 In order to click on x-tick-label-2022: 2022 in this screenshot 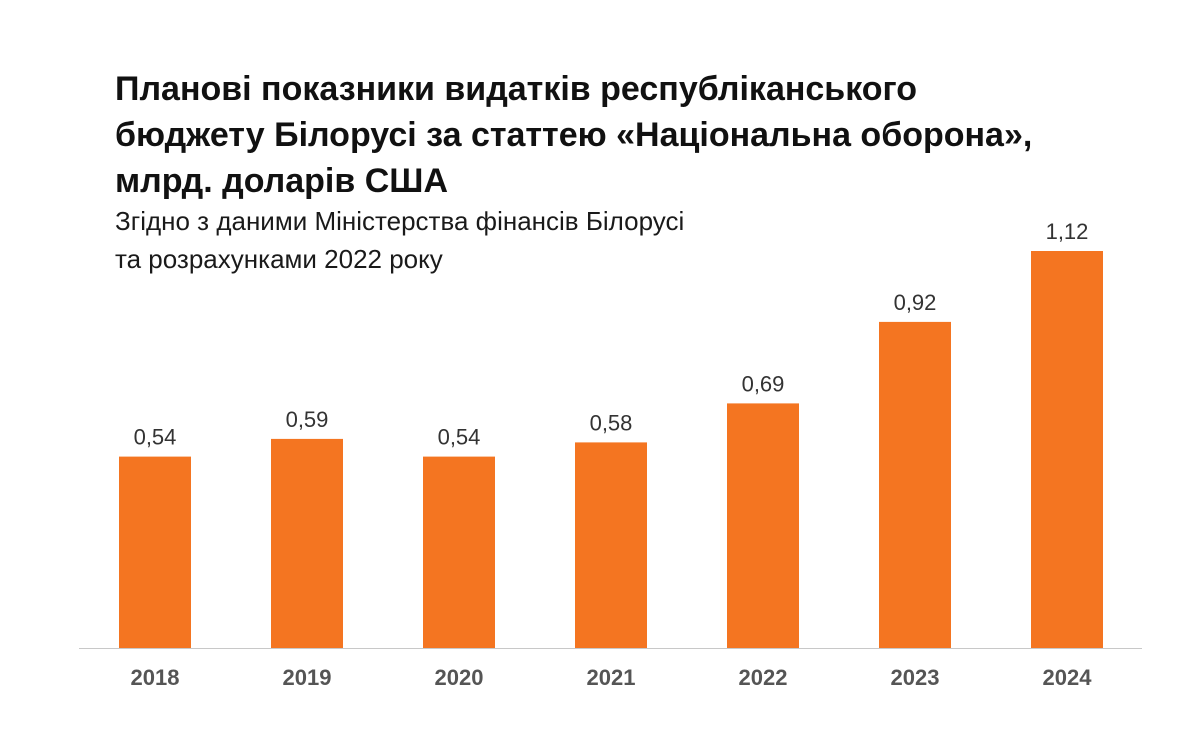, I will do `click(763, 677)`.